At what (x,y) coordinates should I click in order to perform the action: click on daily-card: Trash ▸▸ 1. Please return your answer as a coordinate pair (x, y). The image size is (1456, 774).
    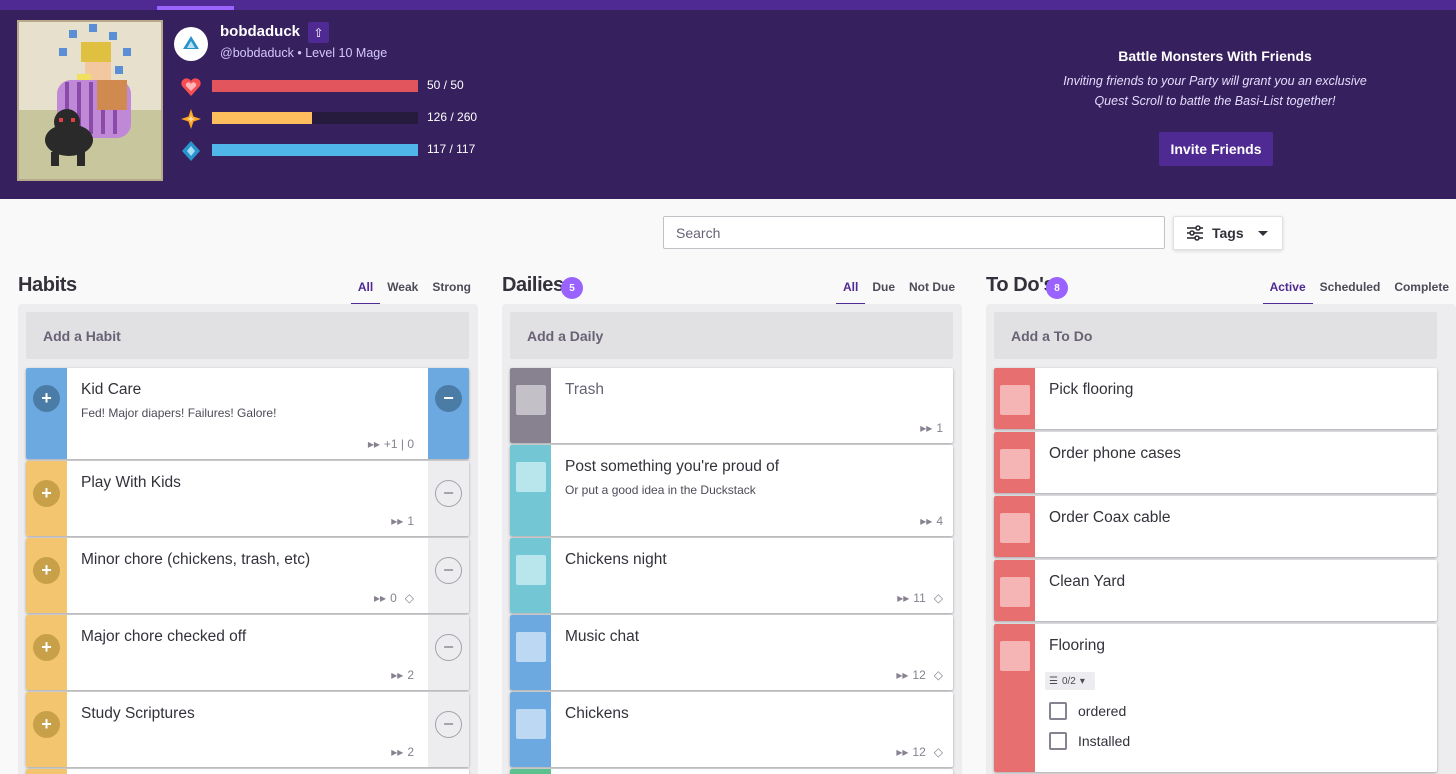
    Looking at the image, I should click on (731, 405).